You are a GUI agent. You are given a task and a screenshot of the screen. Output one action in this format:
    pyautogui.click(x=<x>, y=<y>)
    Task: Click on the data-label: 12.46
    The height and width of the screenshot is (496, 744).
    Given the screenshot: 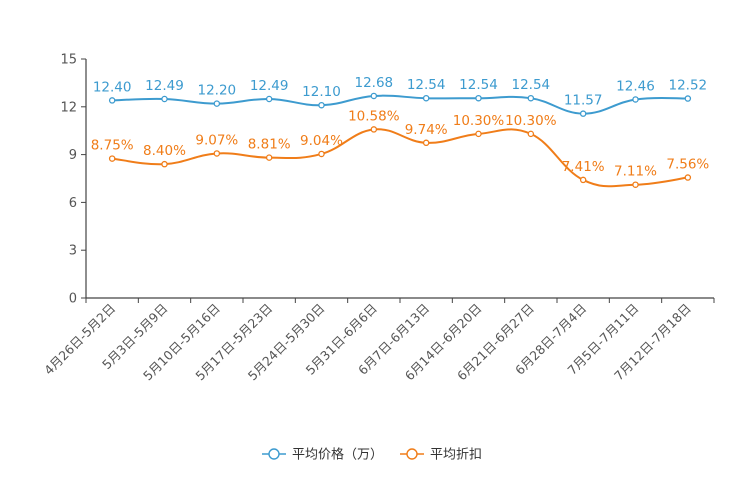 What is the action you would take?
    pyautogui.click(x=635, y=86)
    